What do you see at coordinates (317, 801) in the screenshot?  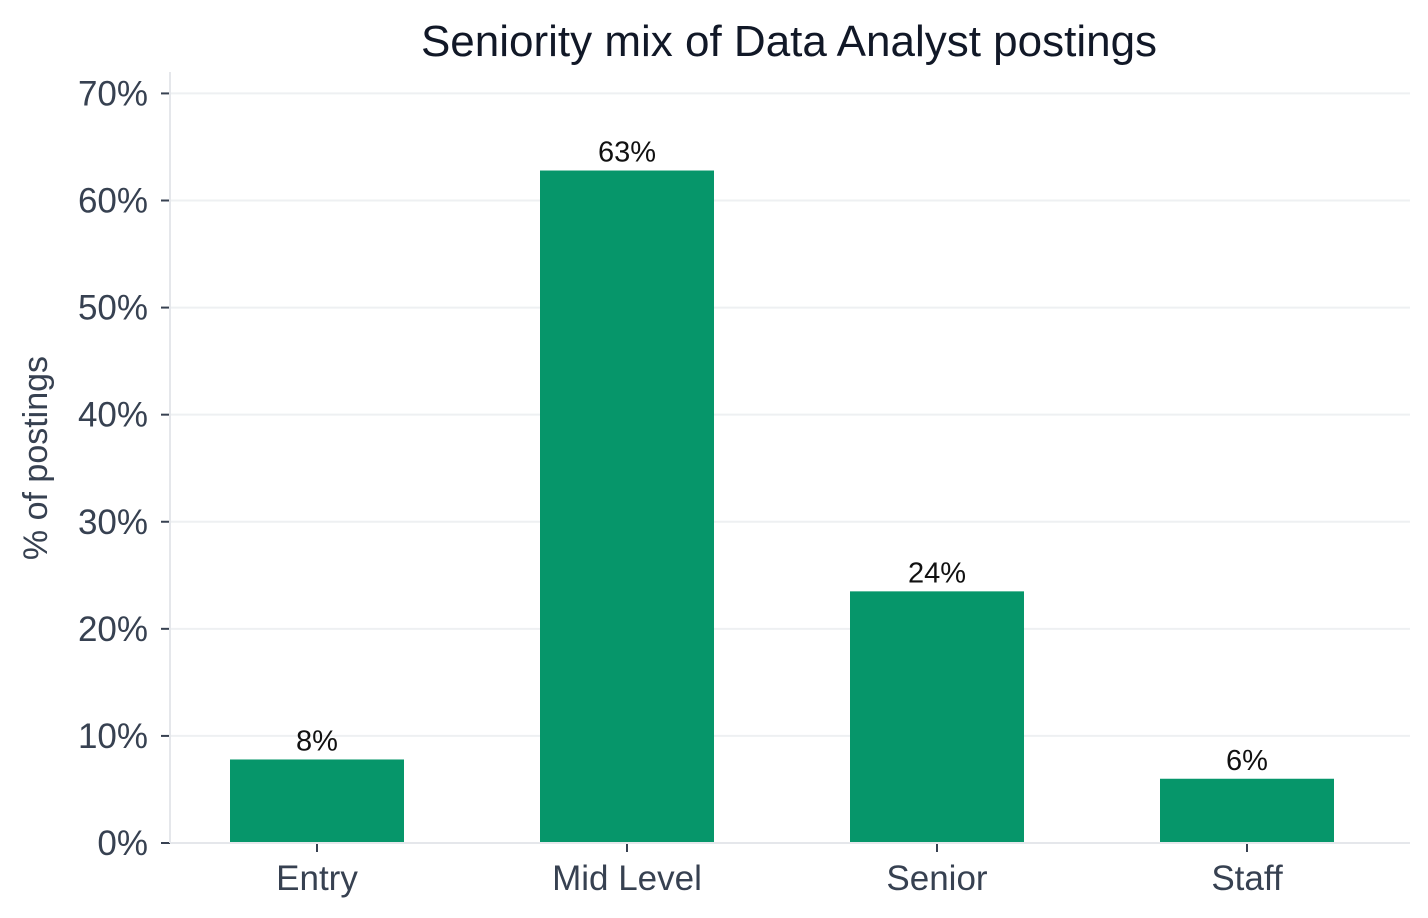 I see `bar-entry` at bounding box center [317, 801].